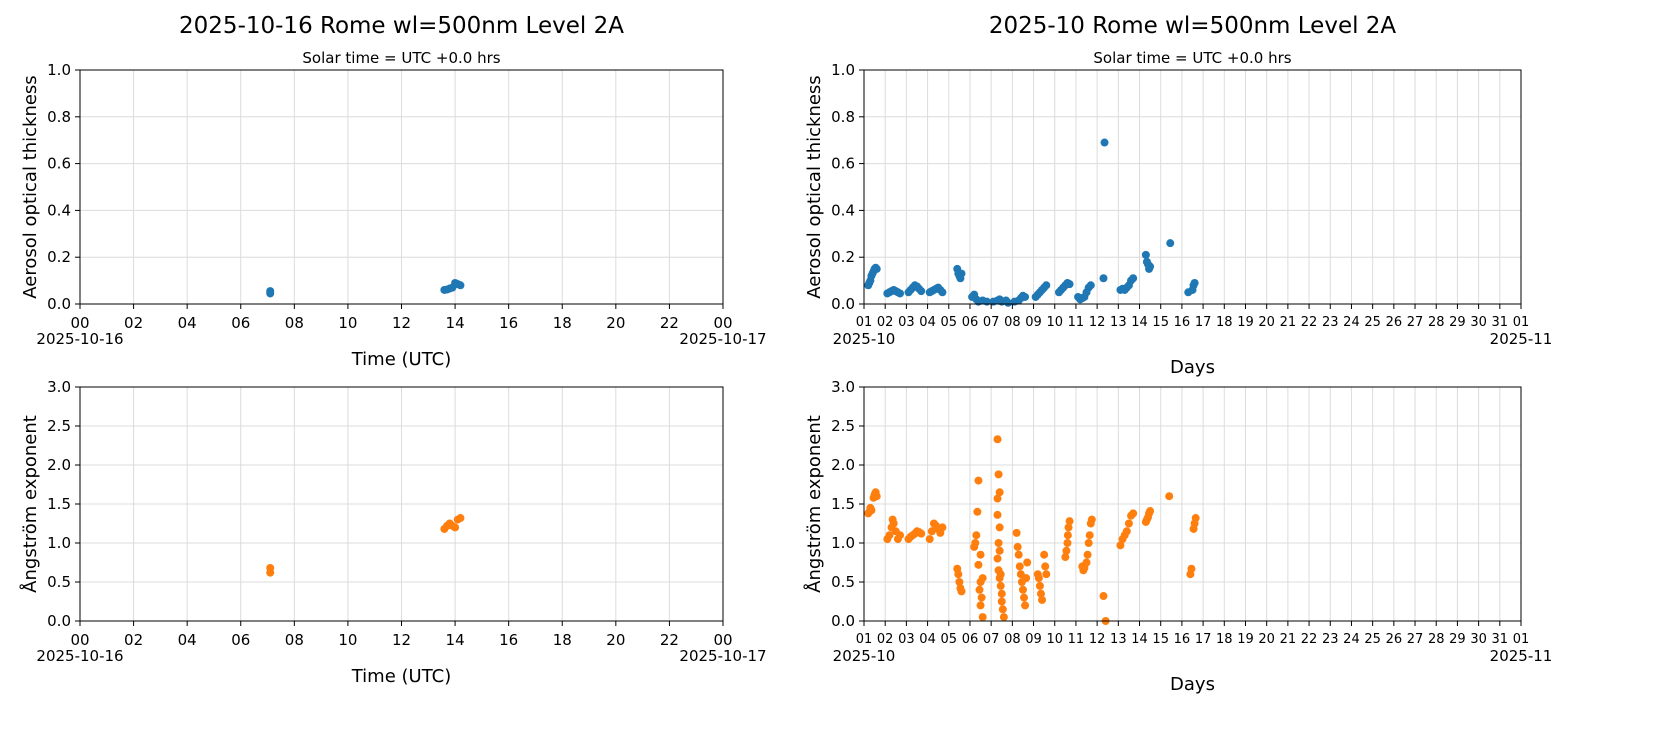 The height and width of the screenshot is (741, 1654). Describe the element at coordinates (1521, 656) in the screenshot. I see `x-date-right: 2025-11` at that location.